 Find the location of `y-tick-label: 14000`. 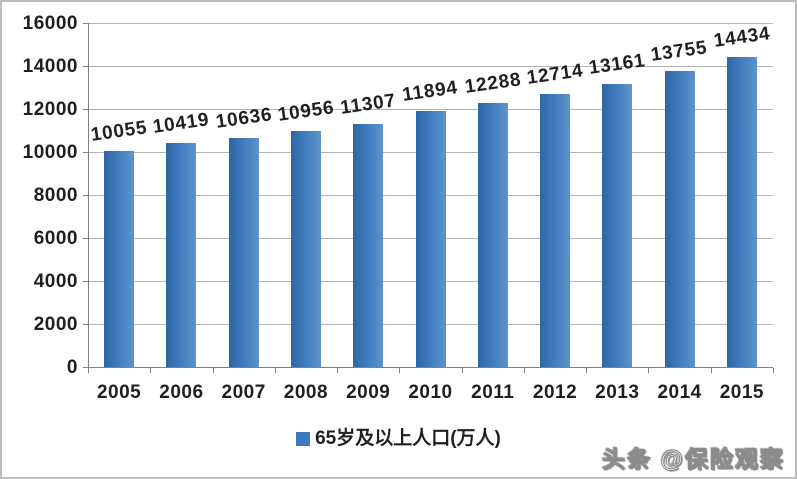

y-tick-label: 14000 is located at coordinates (50, 66).